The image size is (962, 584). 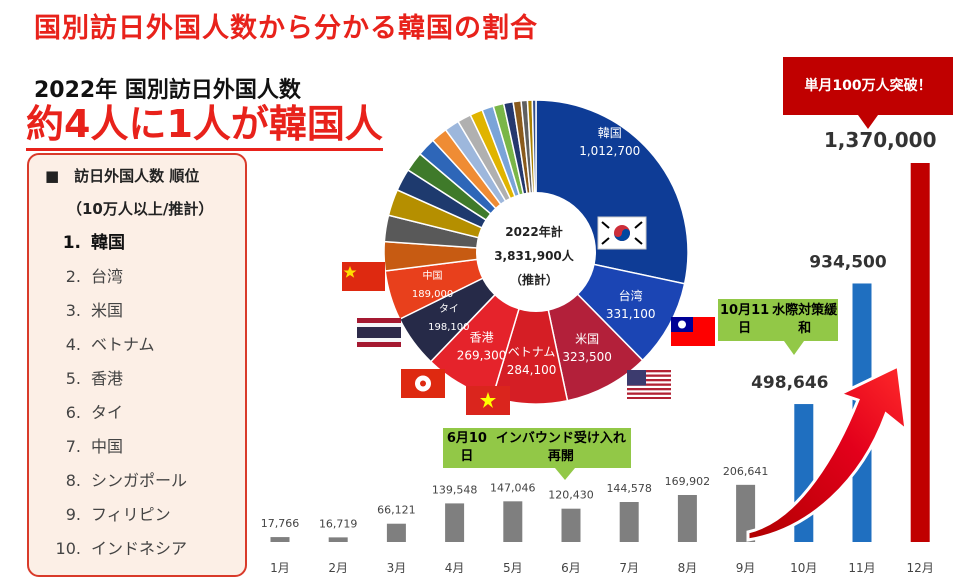 What do you see at coordinates (432, 294) in the screenshot?
I see `pie-slice-value: 189,000` at bounding box center [432, 294].